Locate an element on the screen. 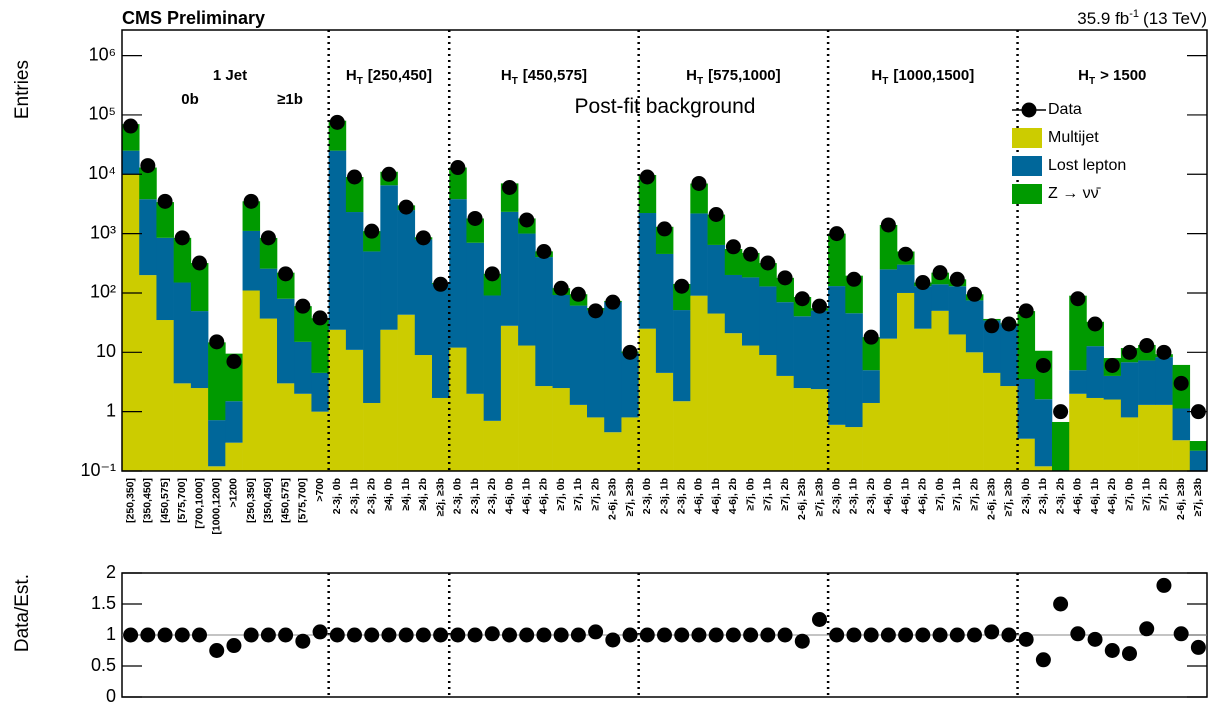 This screenshot has width=1215, height=706. x-tick-label: 4-6j, 0b is located at coordinates (699, 496).